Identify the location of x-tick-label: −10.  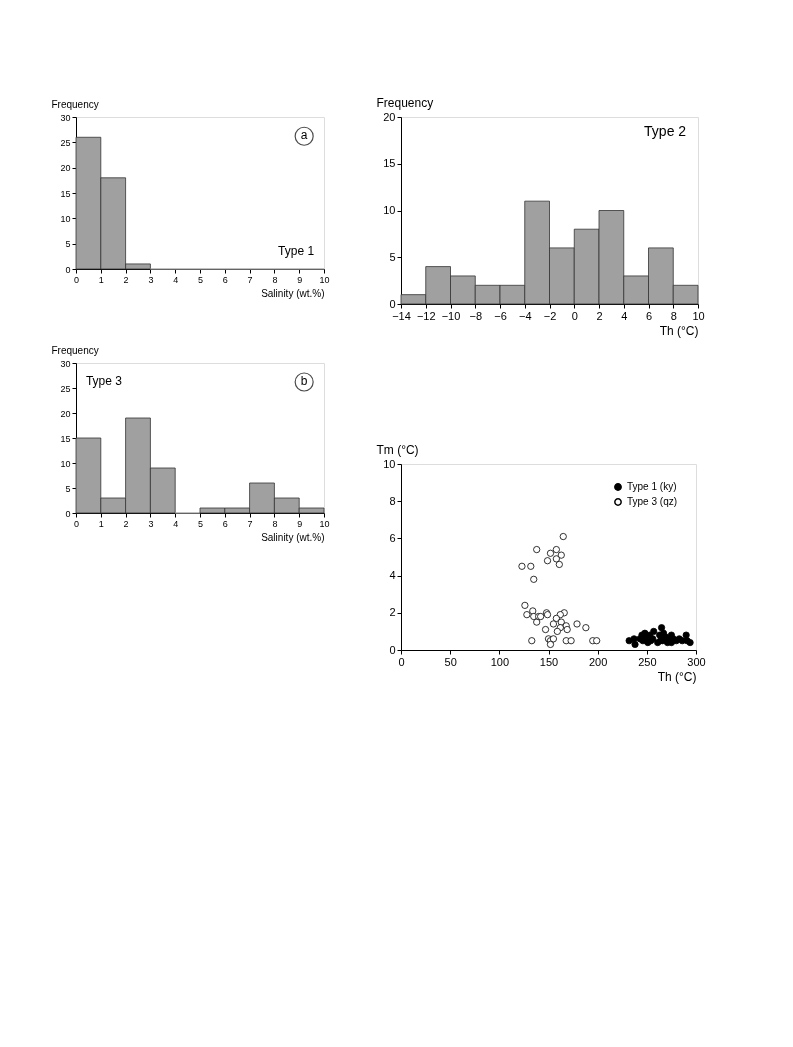
(451, 315).